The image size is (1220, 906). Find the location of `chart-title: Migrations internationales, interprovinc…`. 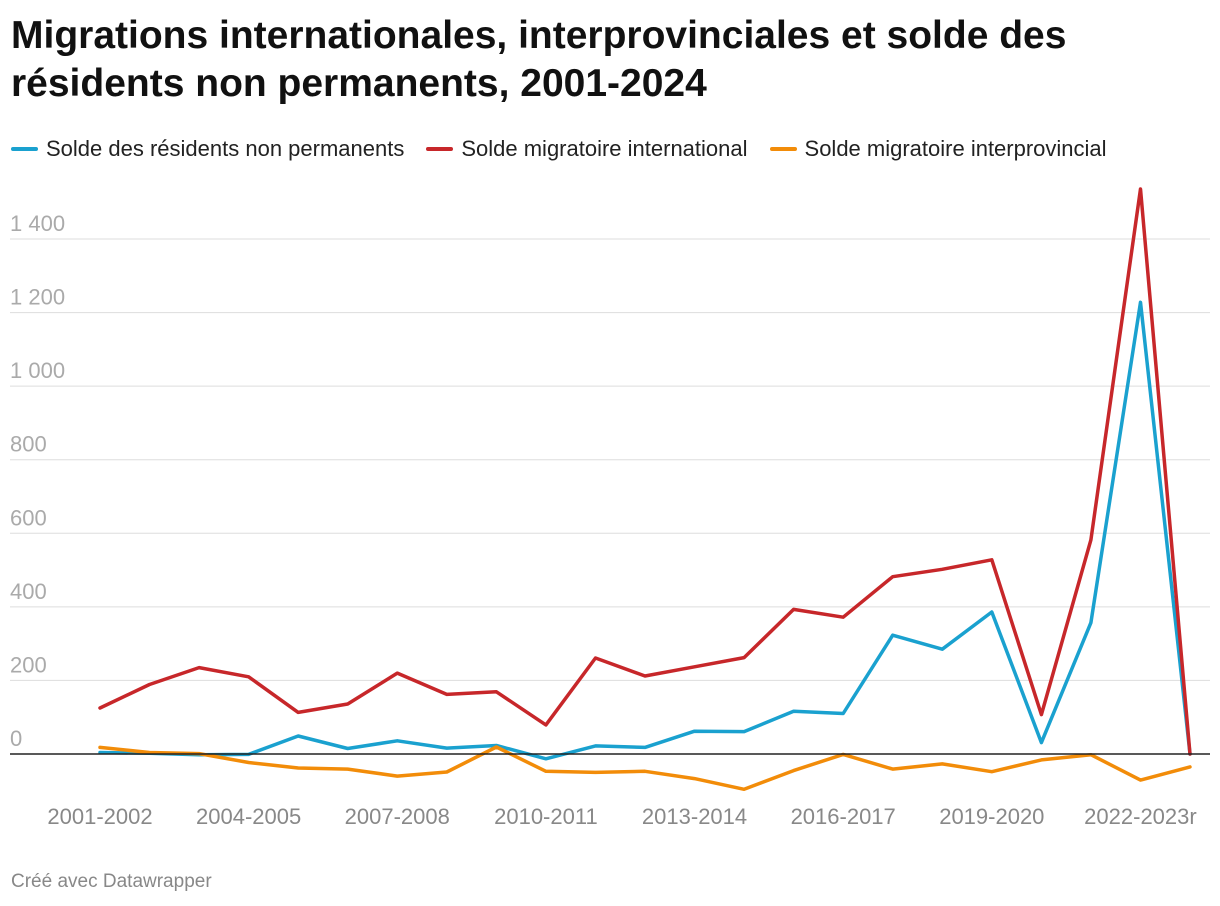

chart-title: Migrations internationales, interprovinc… is located at coordinates (539, 59).